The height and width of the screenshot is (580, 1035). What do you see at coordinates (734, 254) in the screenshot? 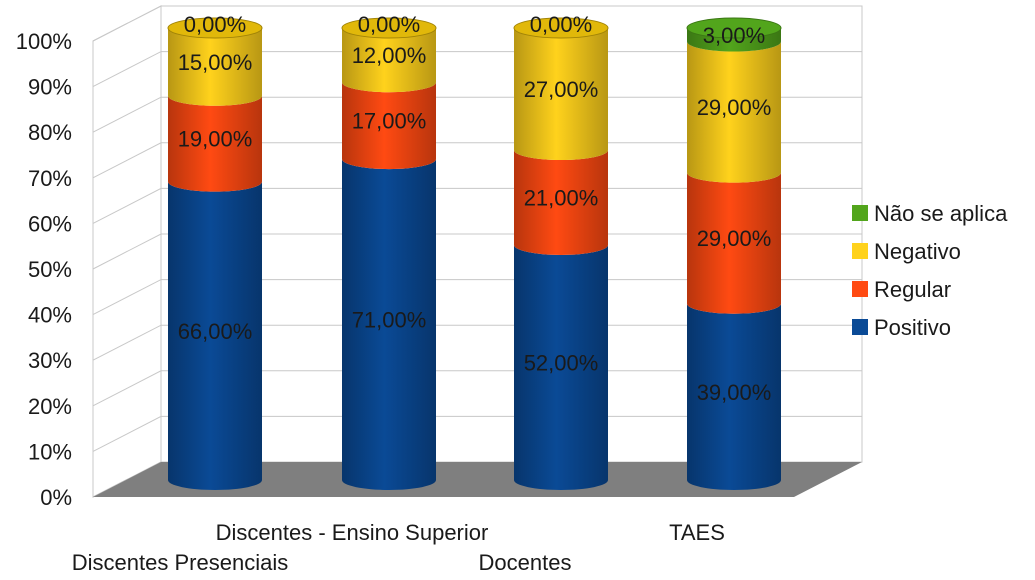
I see `bar-taes` at bounding box center [734, 254].